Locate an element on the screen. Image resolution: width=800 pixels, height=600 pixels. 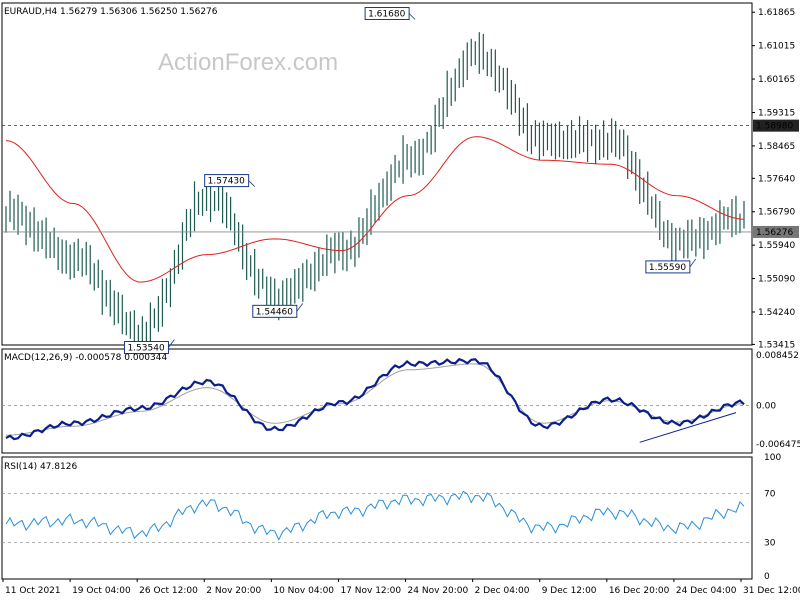
watermark: ActionForex.com is located at coordinates (248, 62).